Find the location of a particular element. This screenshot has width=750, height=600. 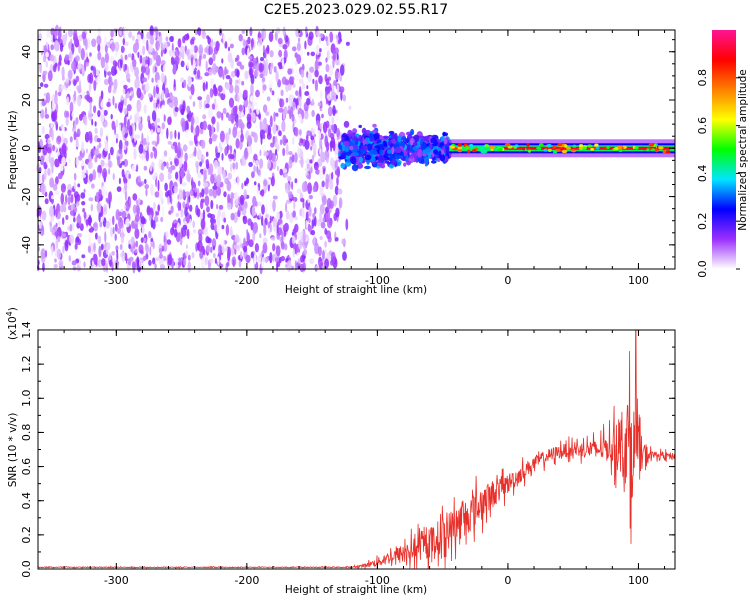

x-tick-label: -300 is located at coordinates (116, 280).